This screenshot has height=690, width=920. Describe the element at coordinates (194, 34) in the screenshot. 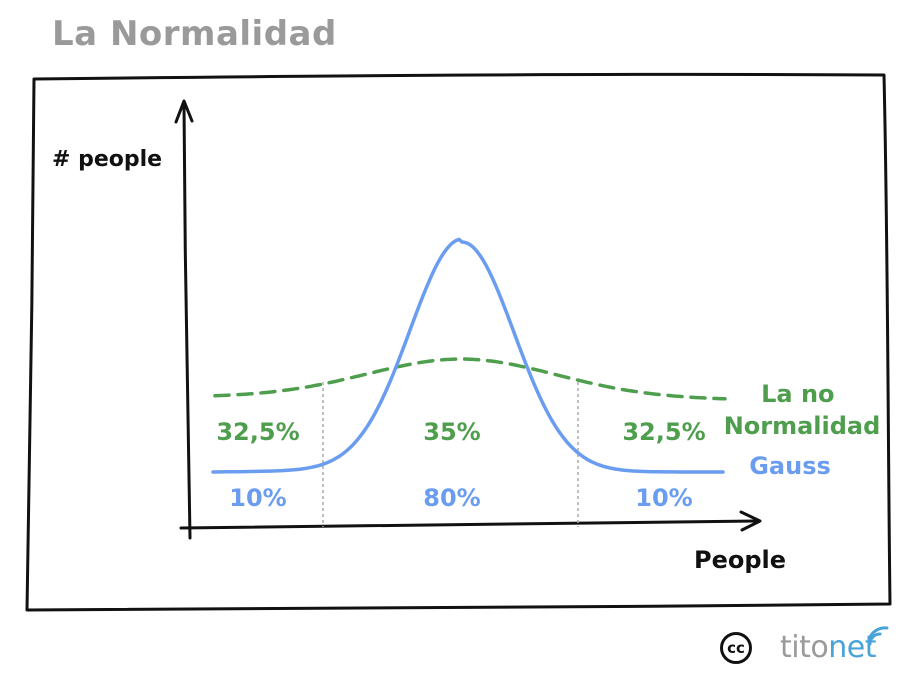

I see `slide-title: La Normalidad` at that location.